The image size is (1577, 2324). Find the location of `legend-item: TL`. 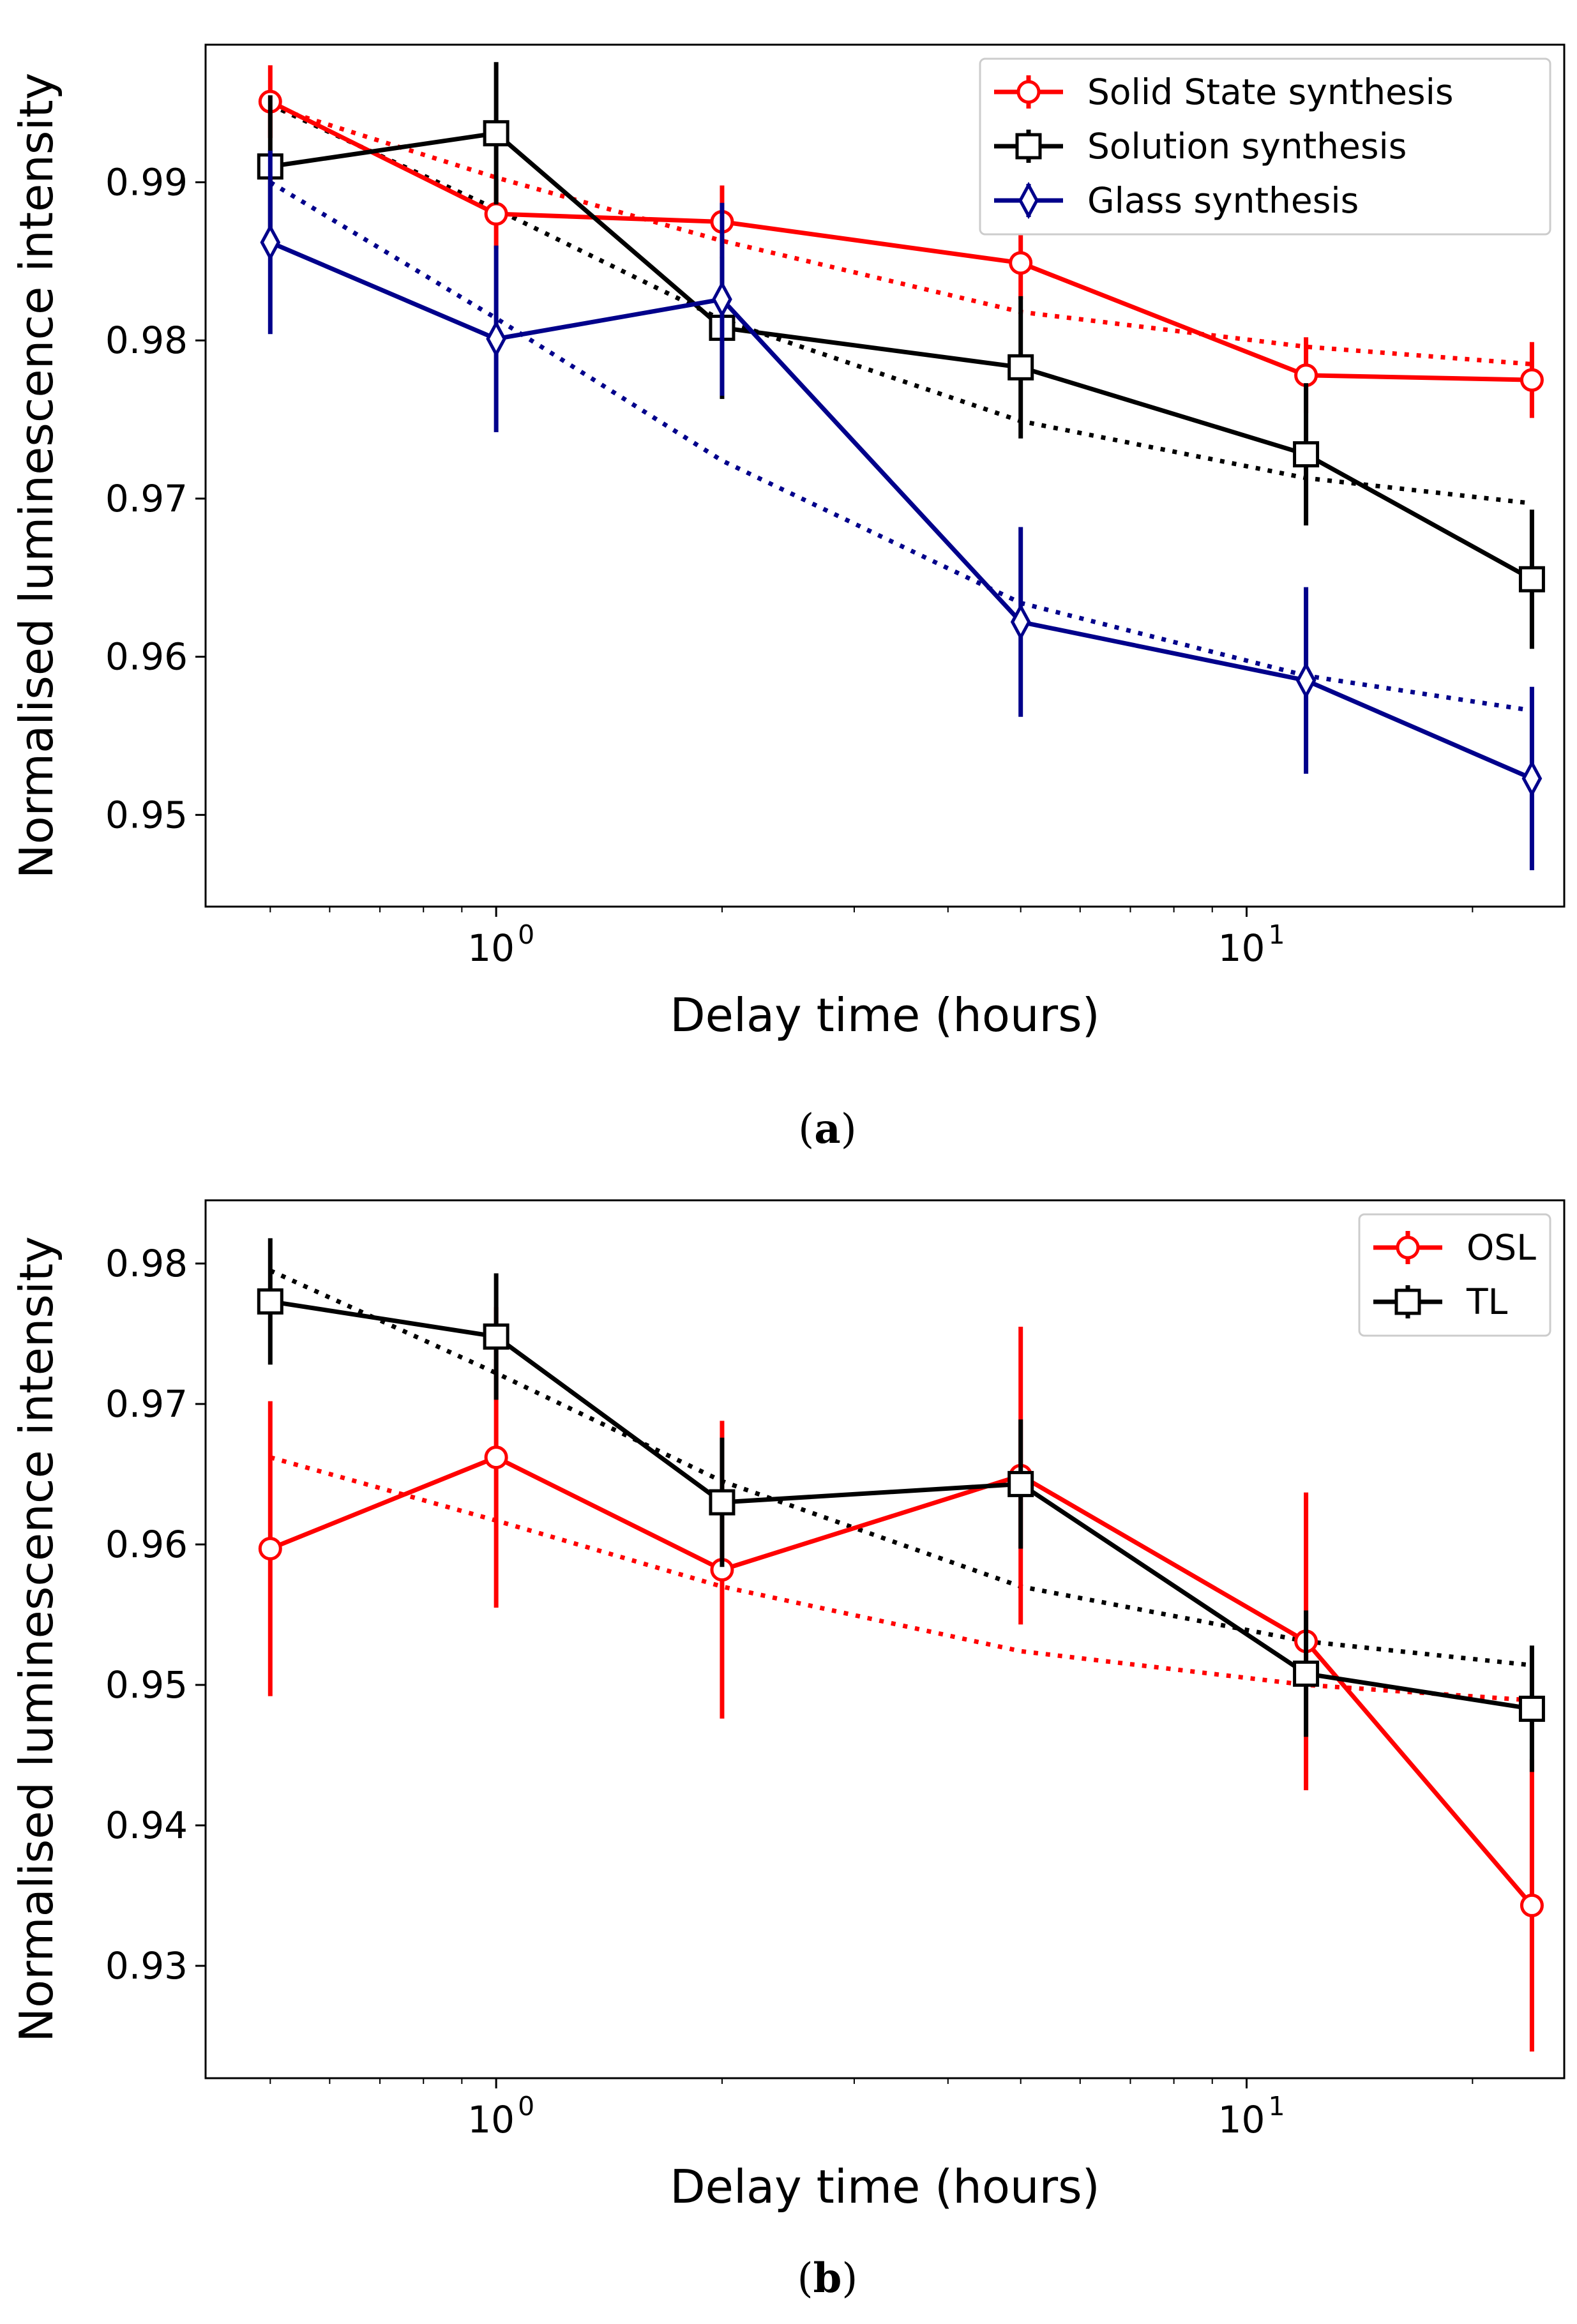

legend-item: TL is located at coordinates (1440, 1301).